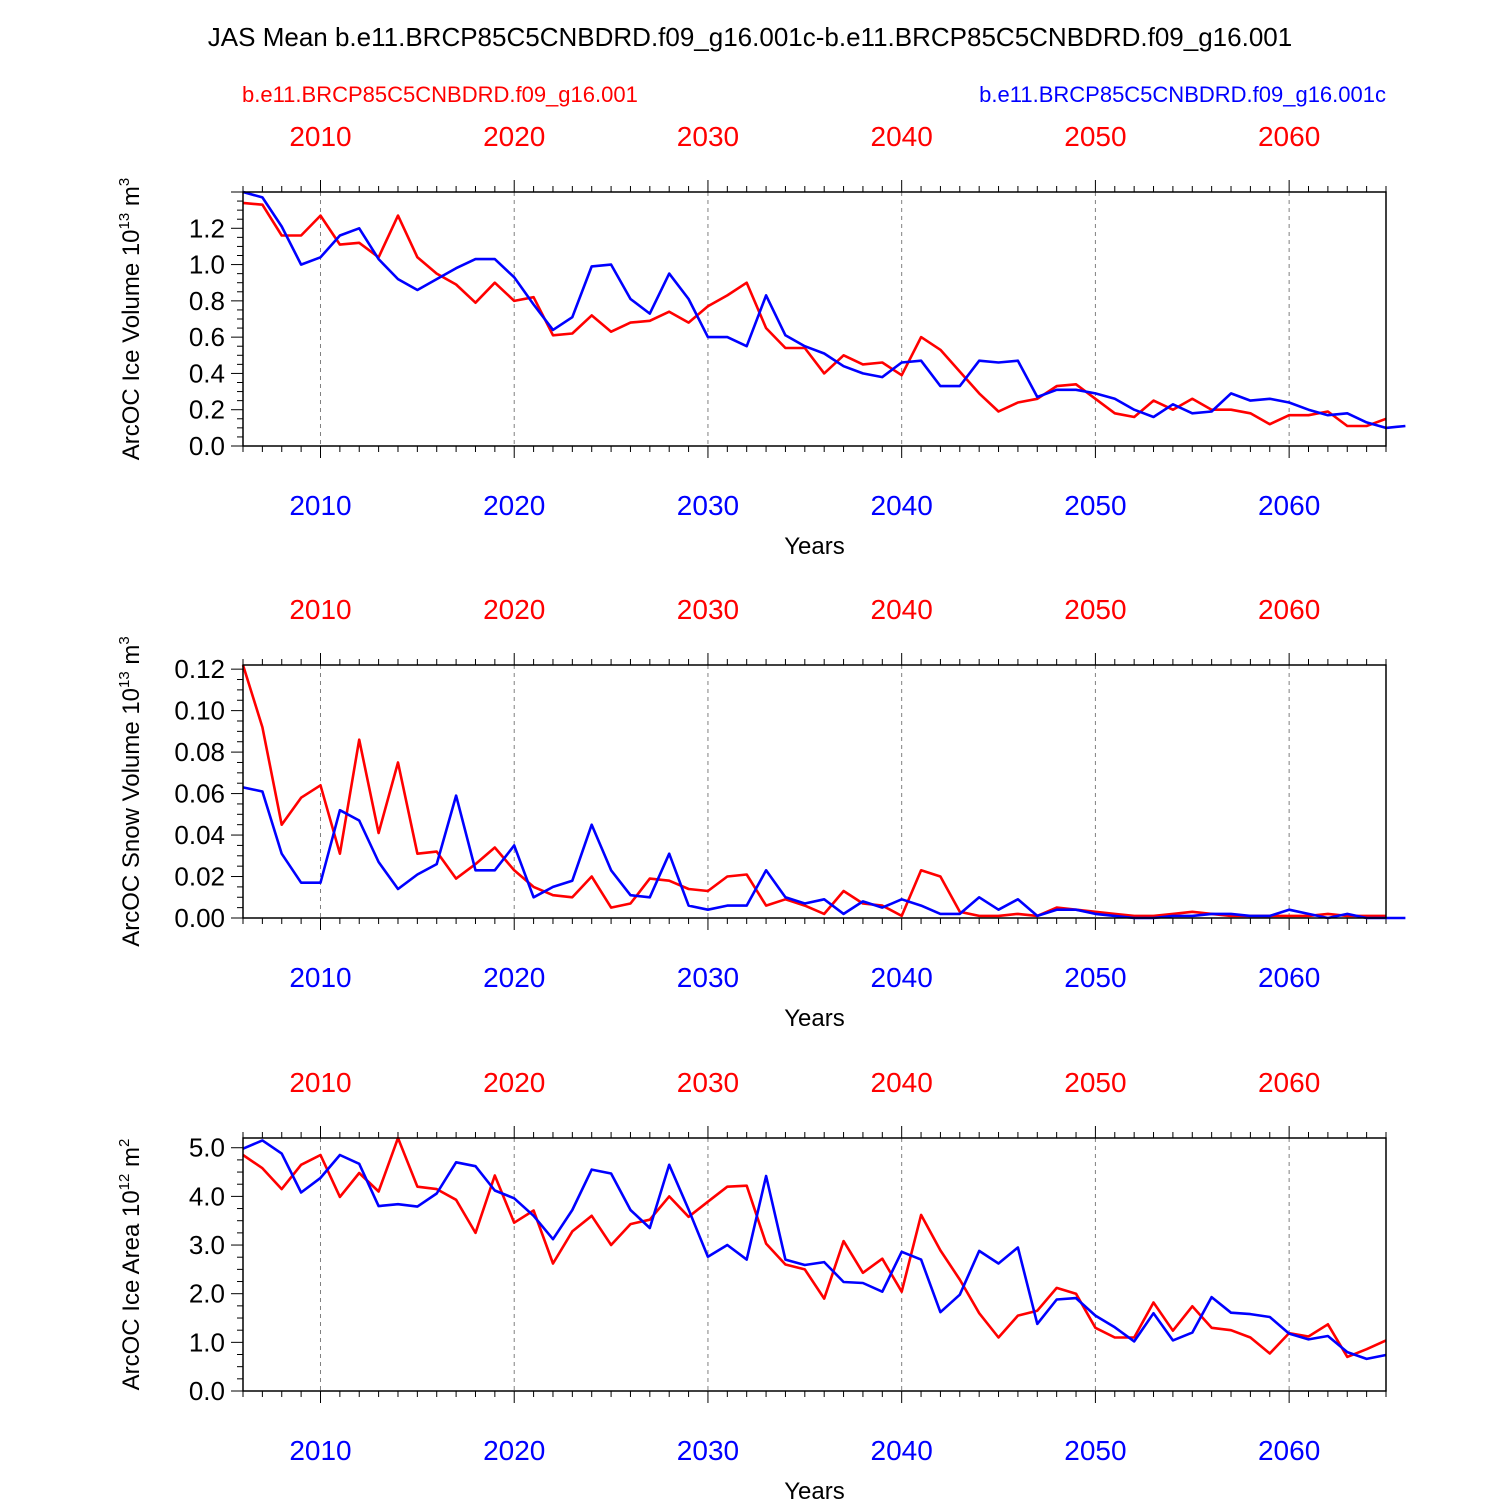  I want to click on y-axis-title: ArcOC Snow Volume 1013 m3, so click(130, 791).